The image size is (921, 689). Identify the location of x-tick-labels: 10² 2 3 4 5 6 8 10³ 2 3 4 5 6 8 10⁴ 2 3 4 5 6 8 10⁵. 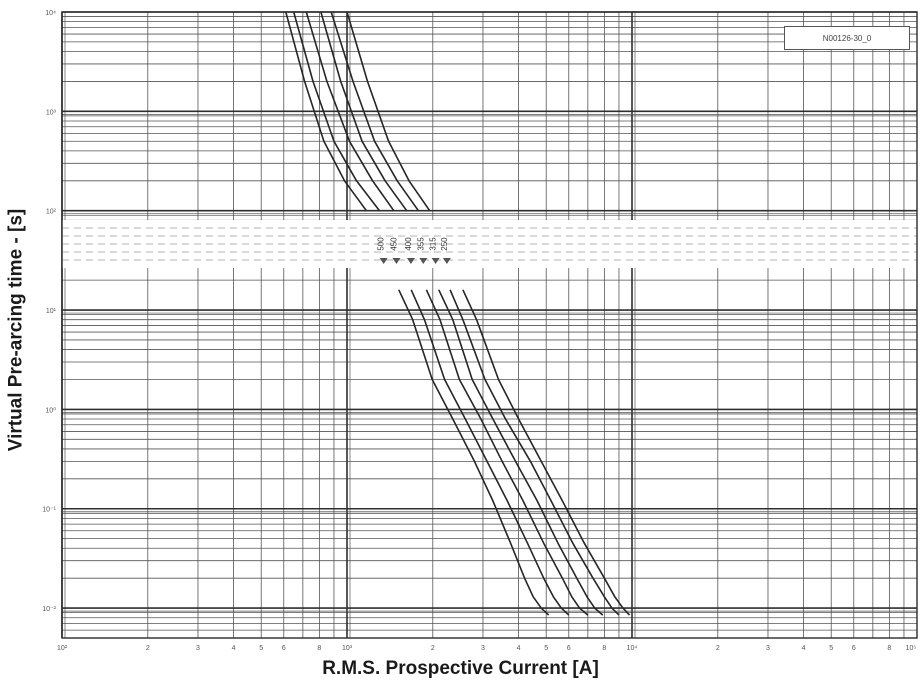
(486, 648).